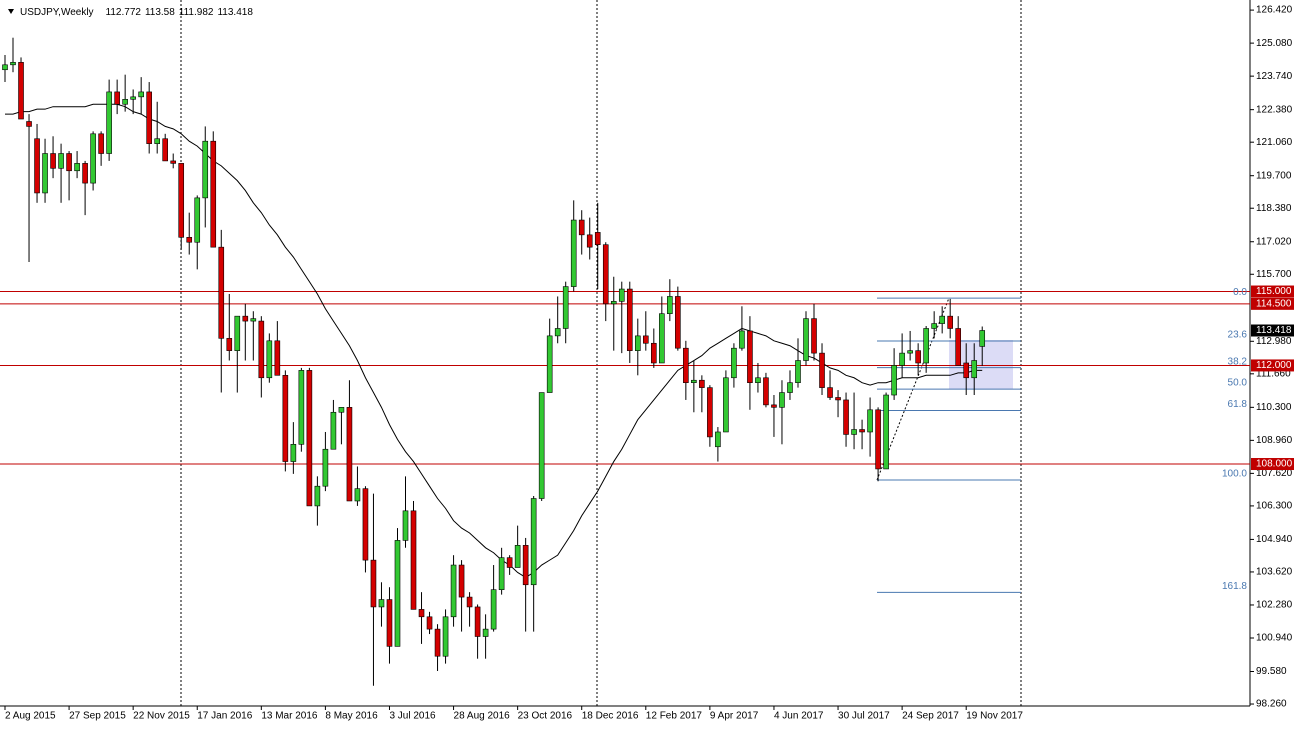  What do you see at coordinates (1240, 292) in the screenshot?
I see `fib-label: 0.0` at bounding box center [1240, 292].